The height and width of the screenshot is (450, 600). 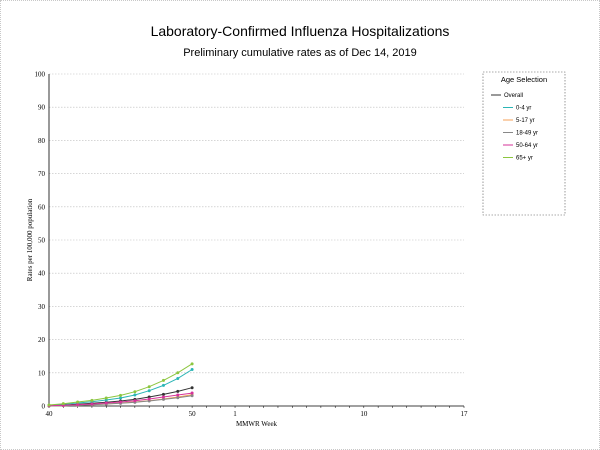 I want to click on legend-label: 5-17 yr, so click(x=525, y=121).